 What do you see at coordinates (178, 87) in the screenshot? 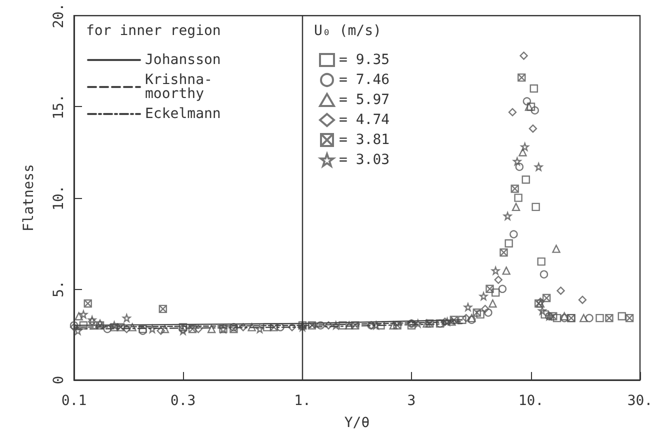
I see `legend-label: Krishna- moorthy` at bounding box center [178, 87].